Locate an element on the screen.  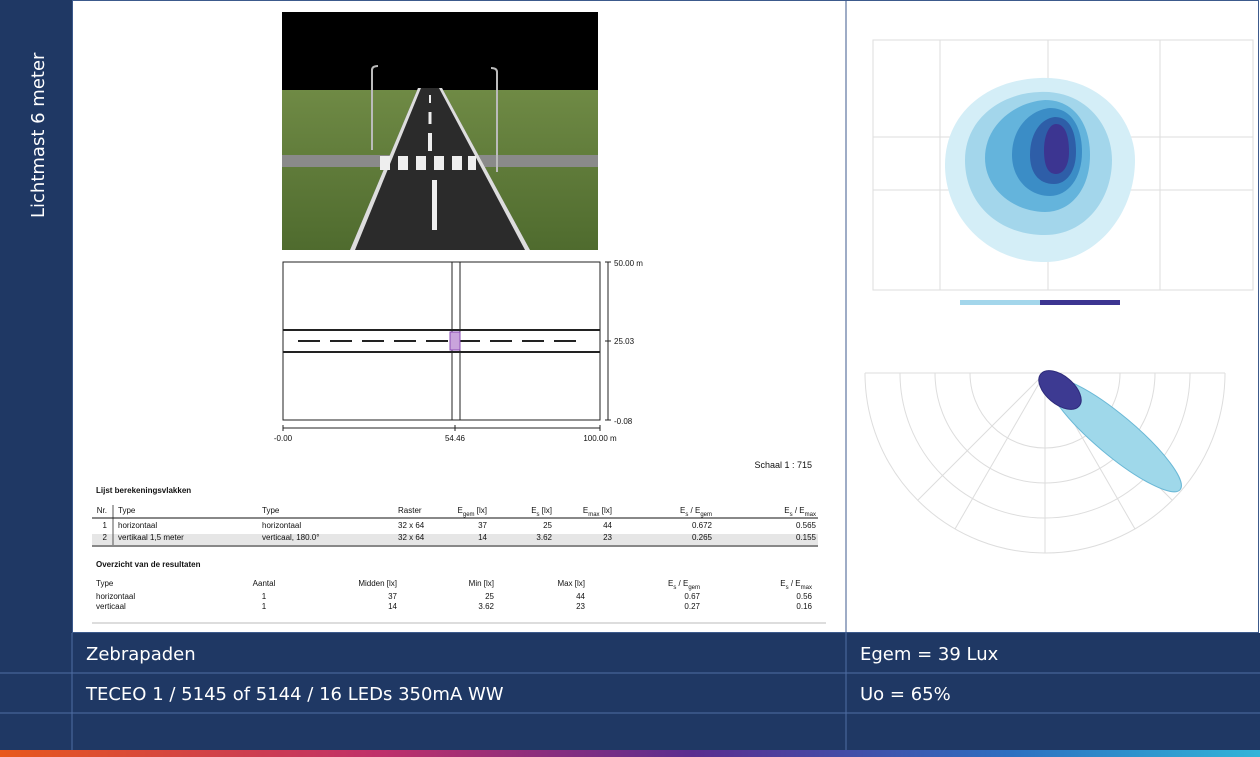
cell: verticaal is located at coordinates (111, 606).